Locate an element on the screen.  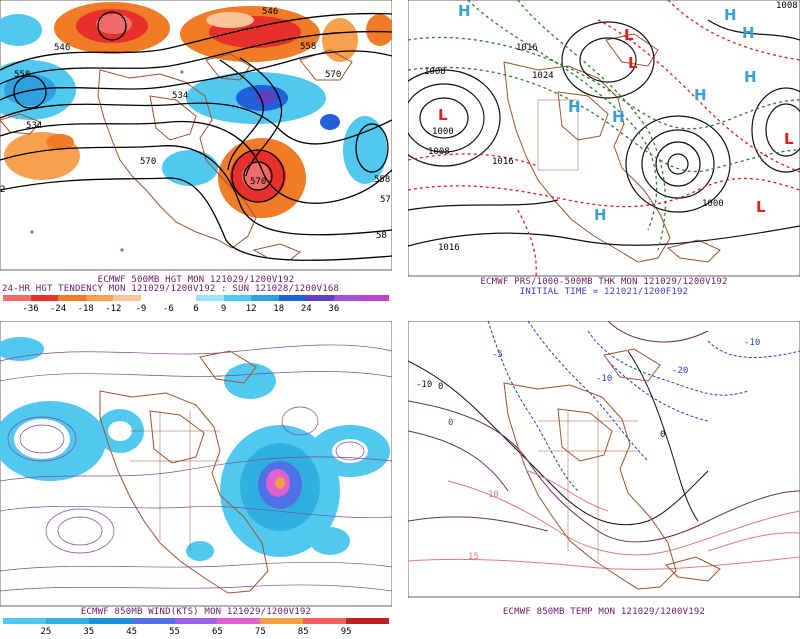
caption-initial-time: INITIAL TIME = 121021/1200F192 is located at coordinates (604, 292).